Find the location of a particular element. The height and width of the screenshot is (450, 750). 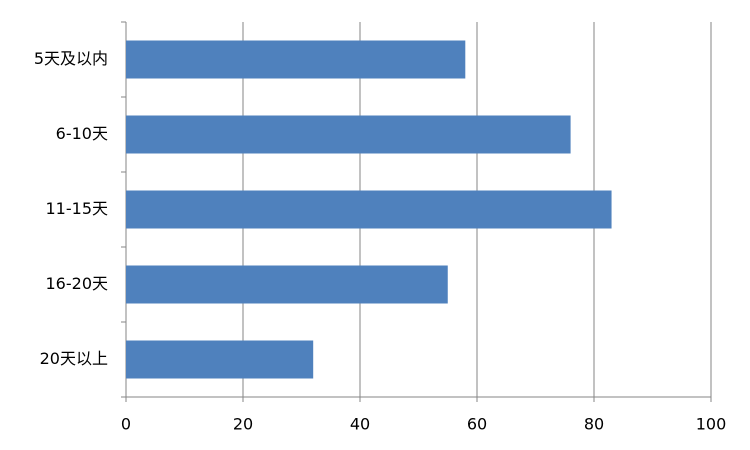

y-tick-label: 11-15天 is located at coordinates (77, 208).